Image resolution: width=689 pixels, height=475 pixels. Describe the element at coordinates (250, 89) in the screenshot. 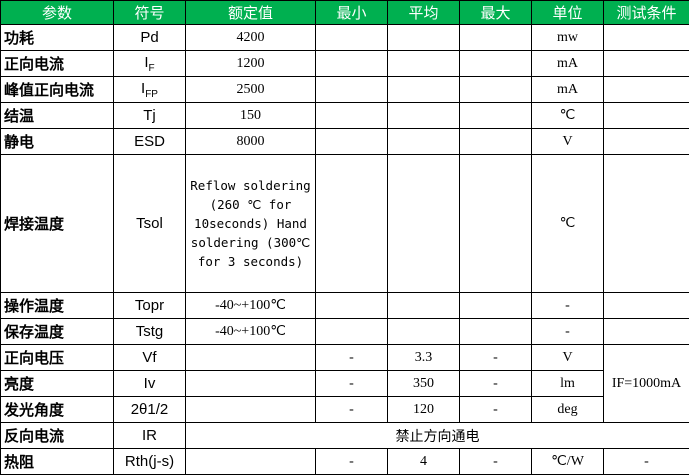

I see `rated-cell: 2500` at that location.